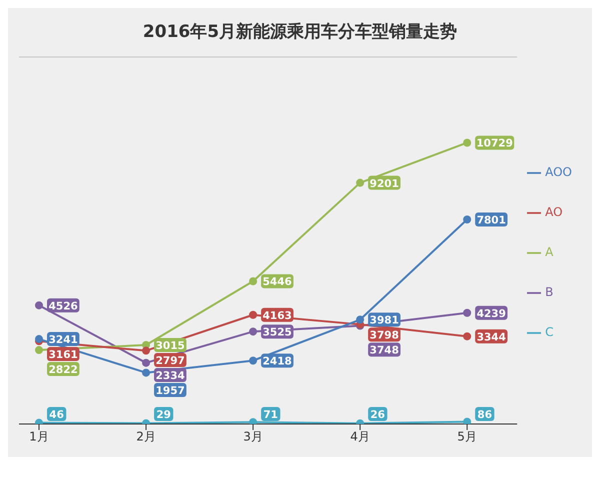  I want to click on legend-label: B, so click(549, 292).